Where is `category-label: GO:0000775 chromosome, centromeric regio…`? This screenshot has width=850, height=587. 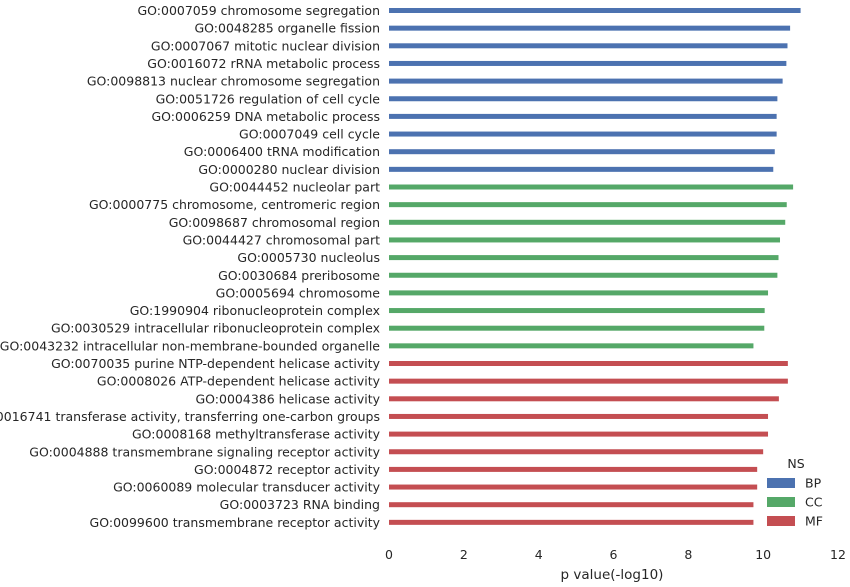 category-label: GO:0000775 chromosome, centromeric regio… is located at coordinates (234, 204).